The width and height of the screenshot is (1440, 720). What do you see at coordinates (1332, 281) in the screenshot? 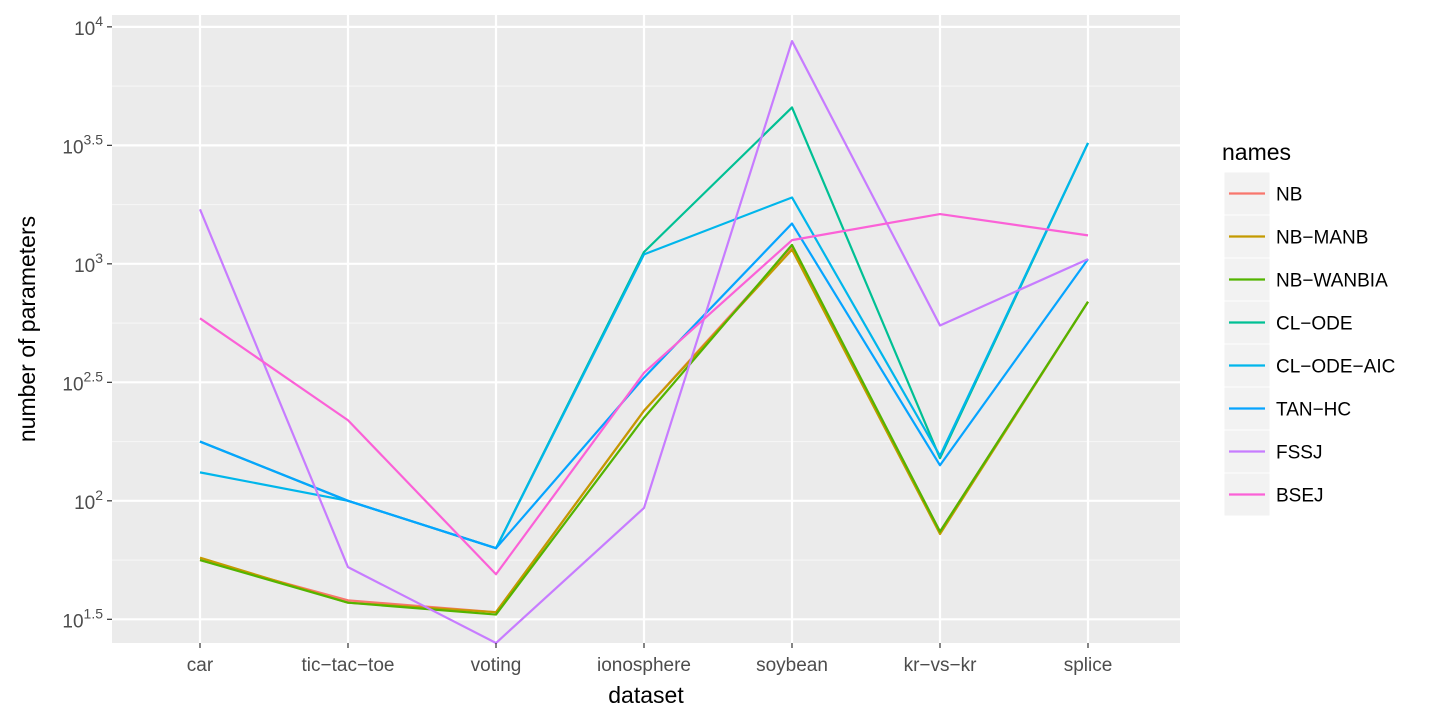
I see `legend-label-nb-wanbia: NB−WANBIA` at bounding box center [1332, 281].